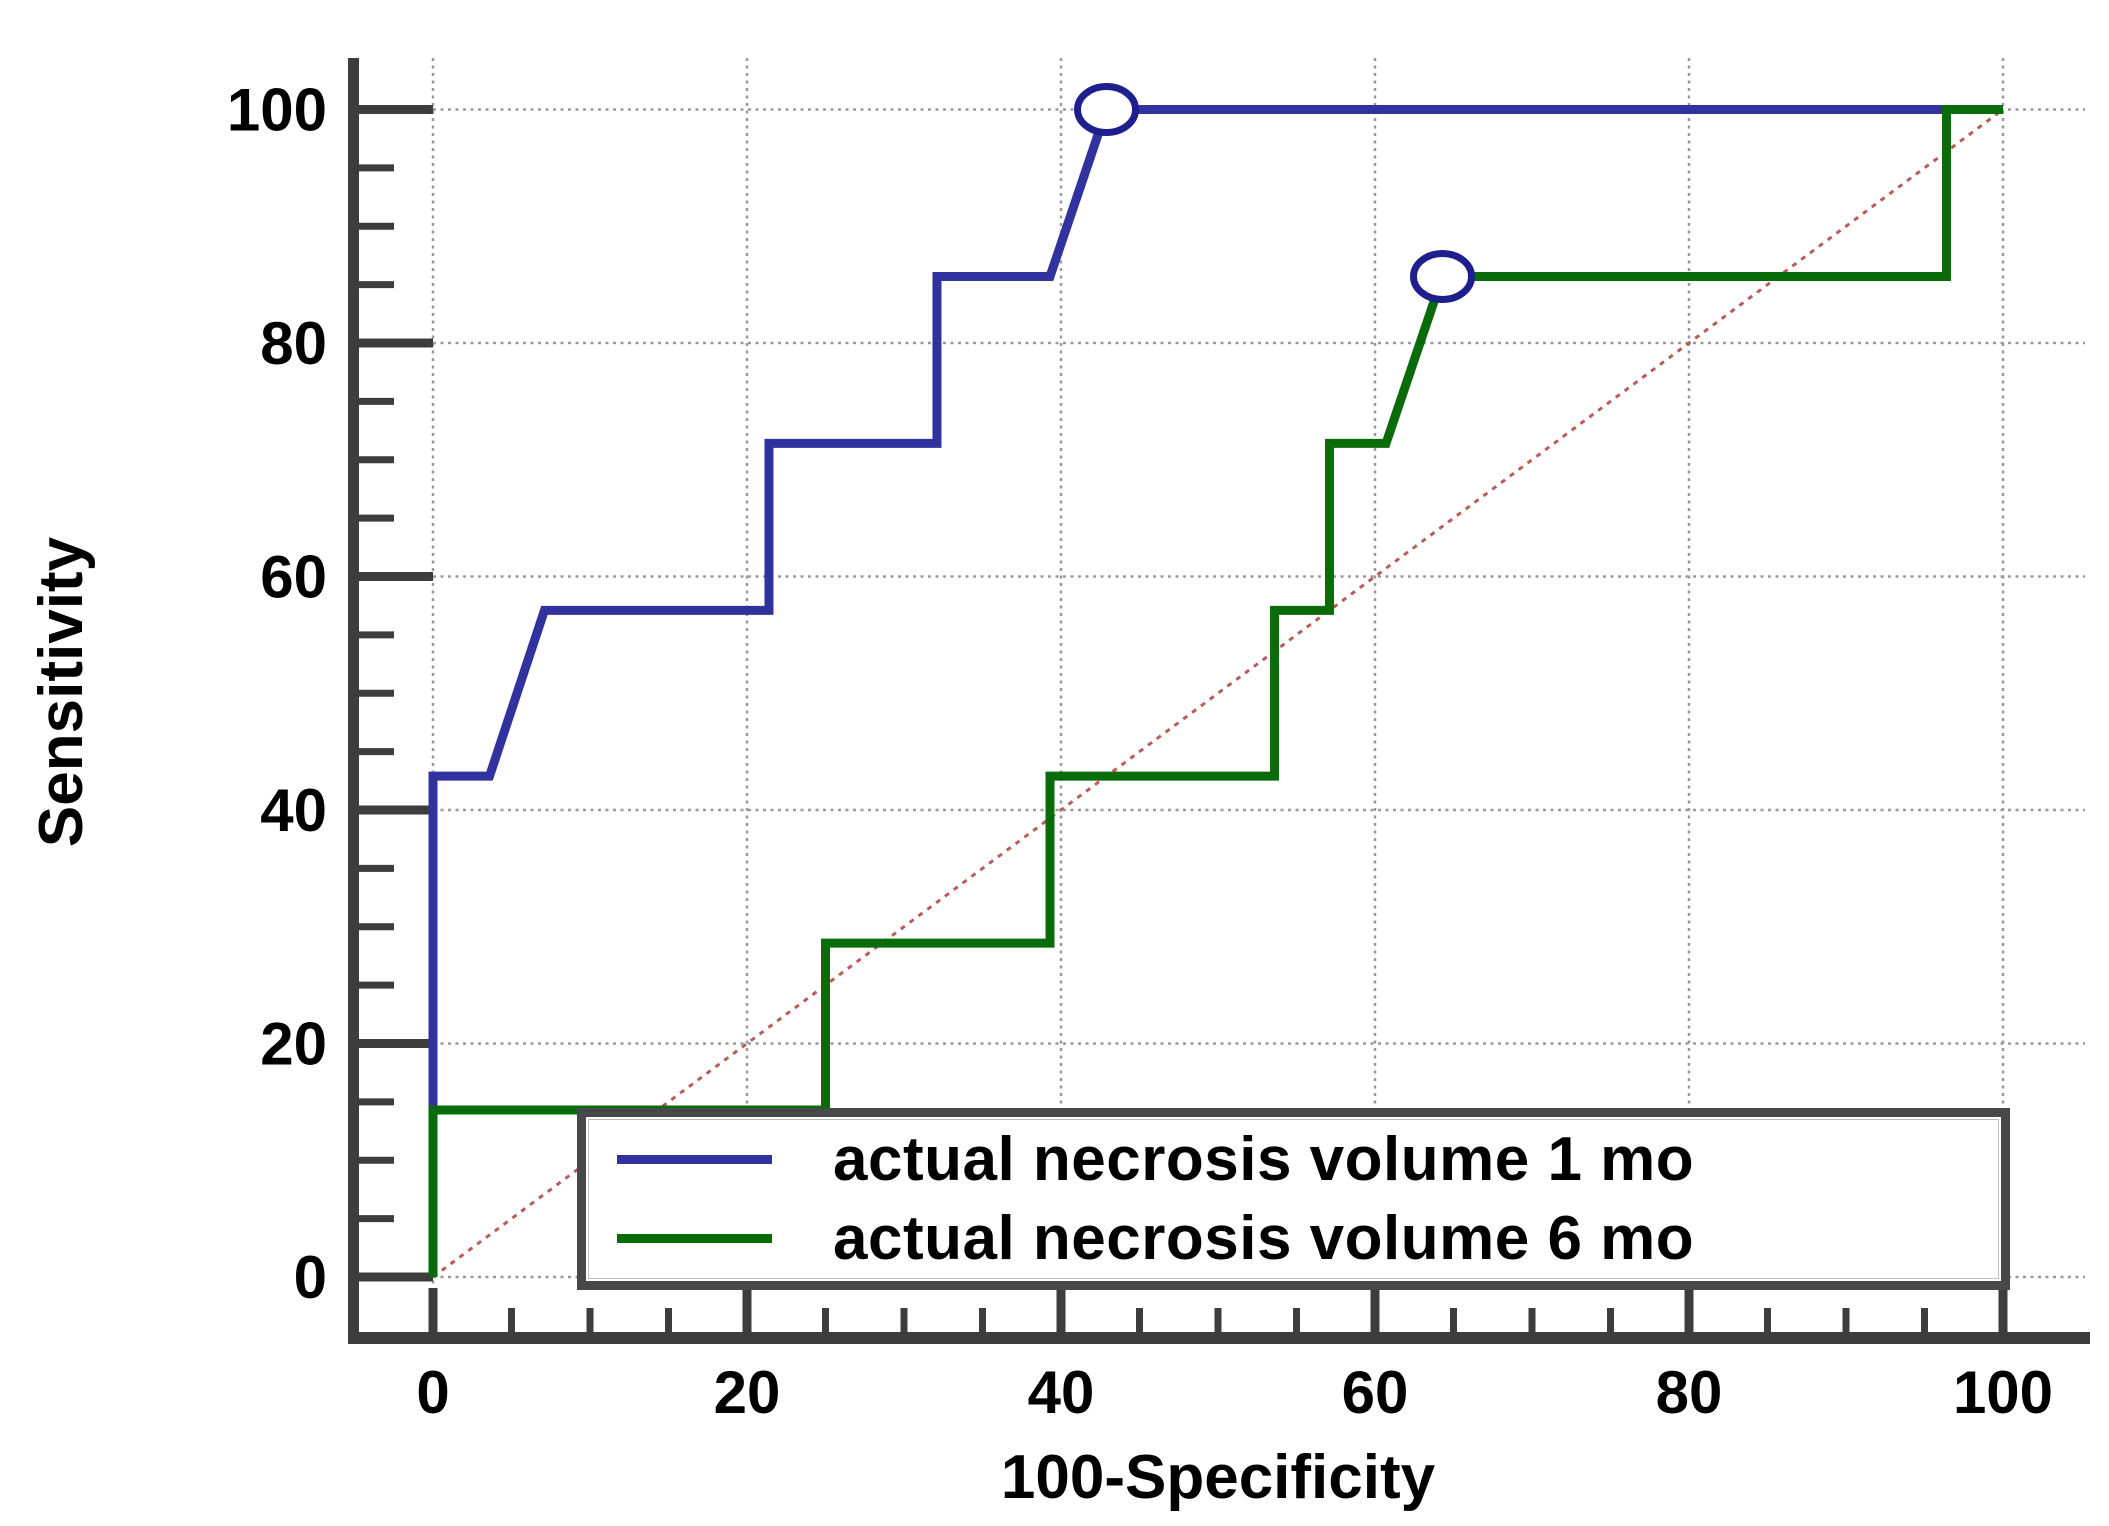 The height and width of the screenshot is (1526, 2109). What do you see at coordinates (747, 1392) in the screenshot?
I see `x-tick-label: 20` at bounding box center [747, 1392].